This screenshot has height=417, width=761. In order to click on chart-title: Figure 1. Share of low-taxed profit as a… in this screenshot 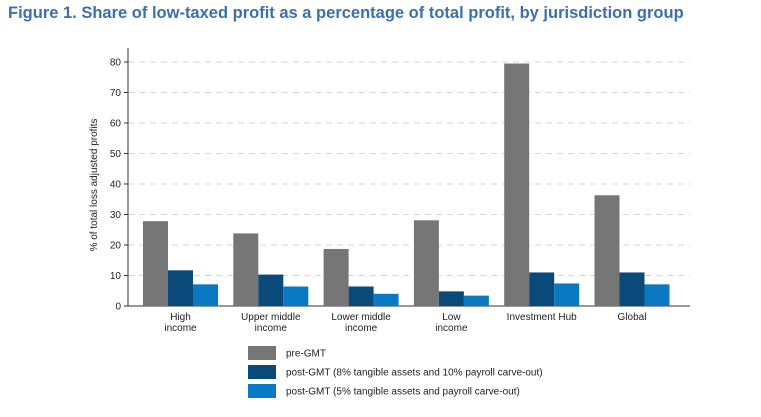, I will do `click(346, 13)`.